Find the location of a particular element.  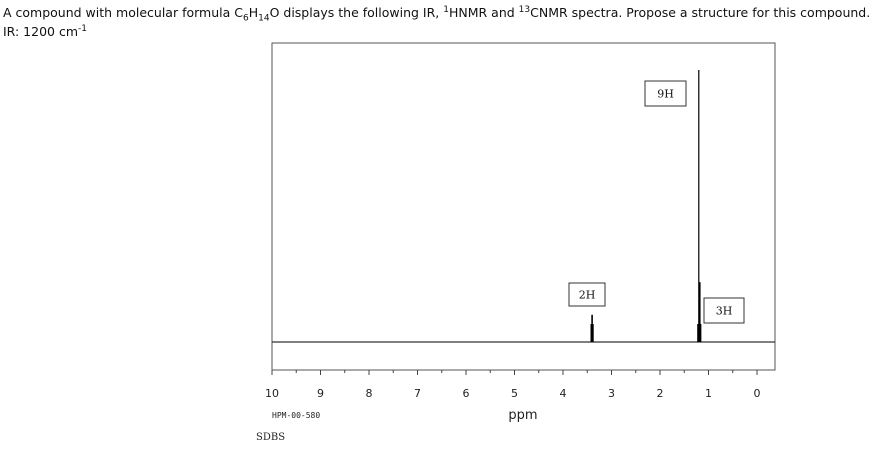

peaks-group is located at coordinates (646, 206).